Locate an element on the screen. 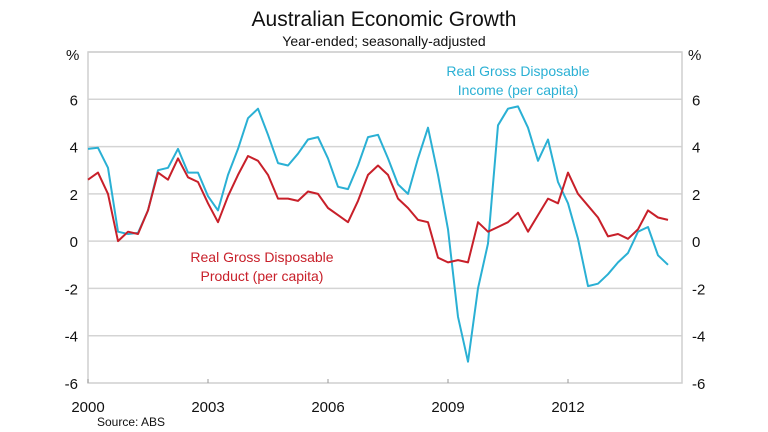  y-tick-label-left: 6 is located at coordinates (74, 100).